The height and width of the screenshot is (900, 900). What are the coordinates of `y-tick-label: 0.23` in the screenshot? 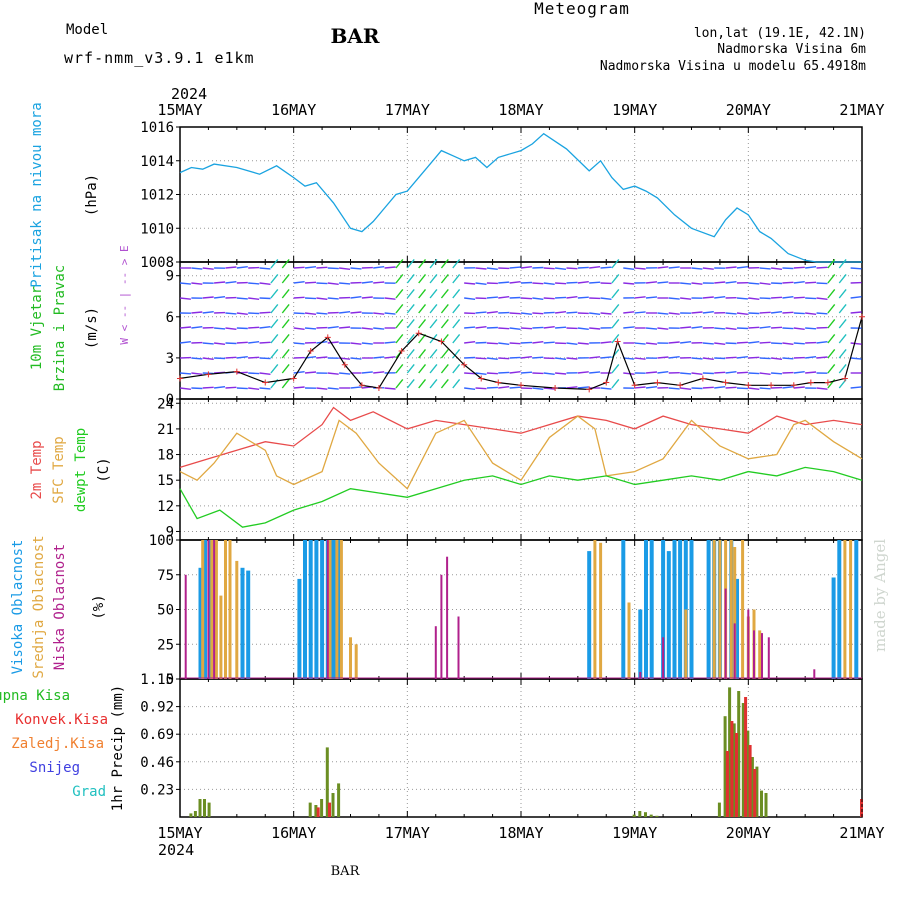 It's located at (157, 790).